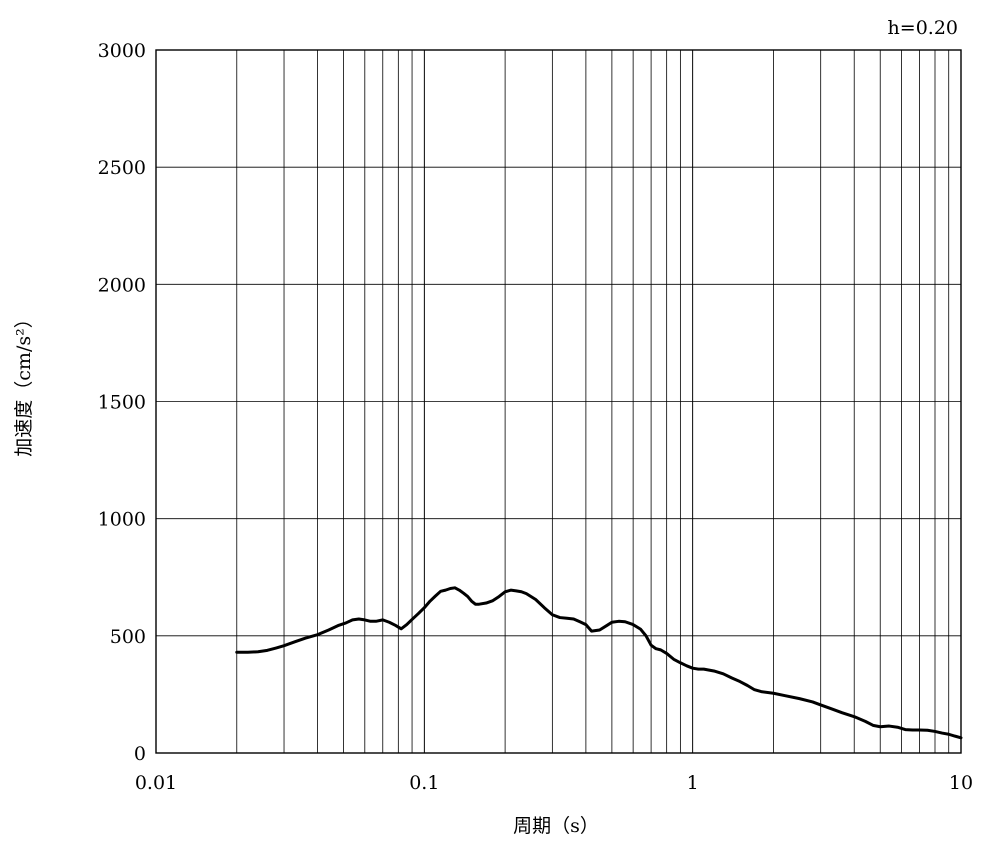 The height and width of the screenshot is (850, 982). I want to click on y-tick-label: 1500, so click(122, 403).